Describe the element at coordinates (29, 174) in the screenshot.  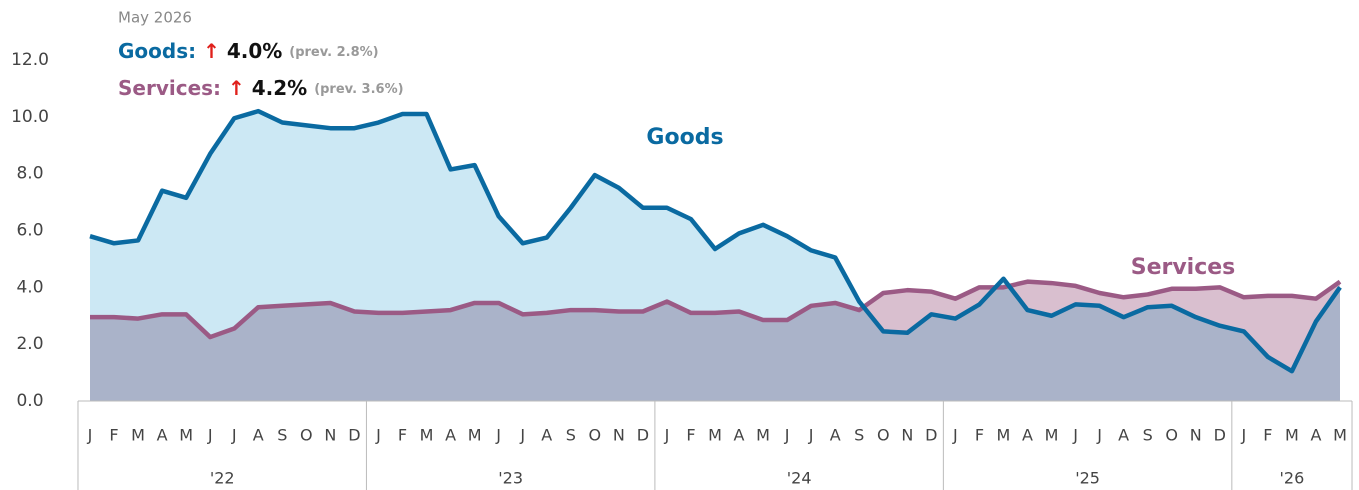
I see `y-tick-label: 8.0` at that location.